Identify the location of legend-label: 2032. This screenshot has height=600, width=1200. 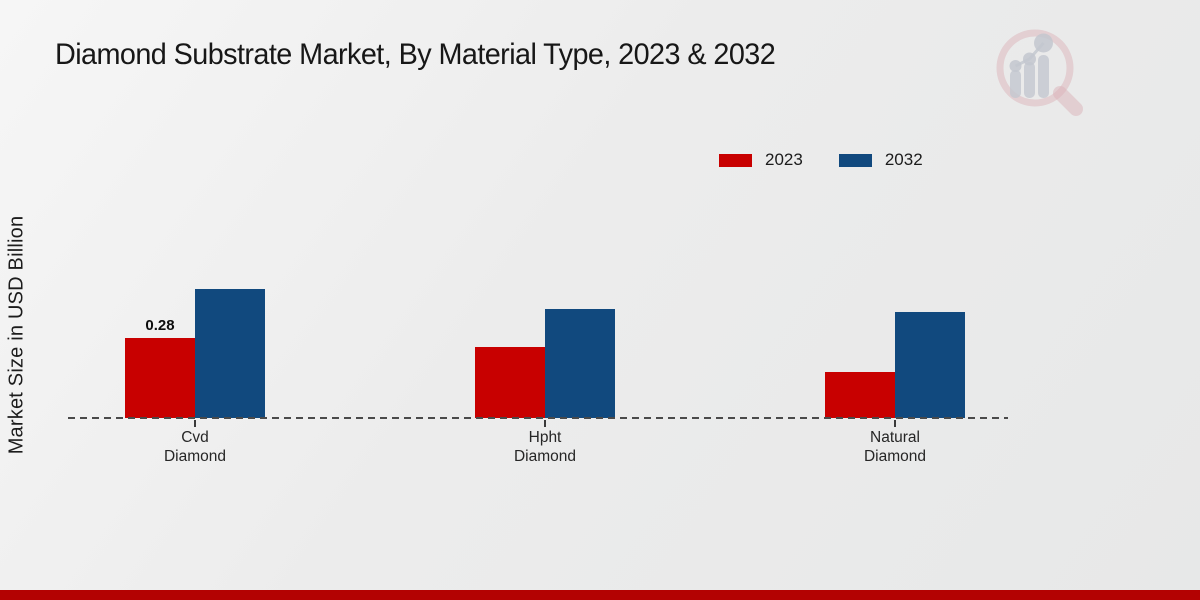
(903, 159).